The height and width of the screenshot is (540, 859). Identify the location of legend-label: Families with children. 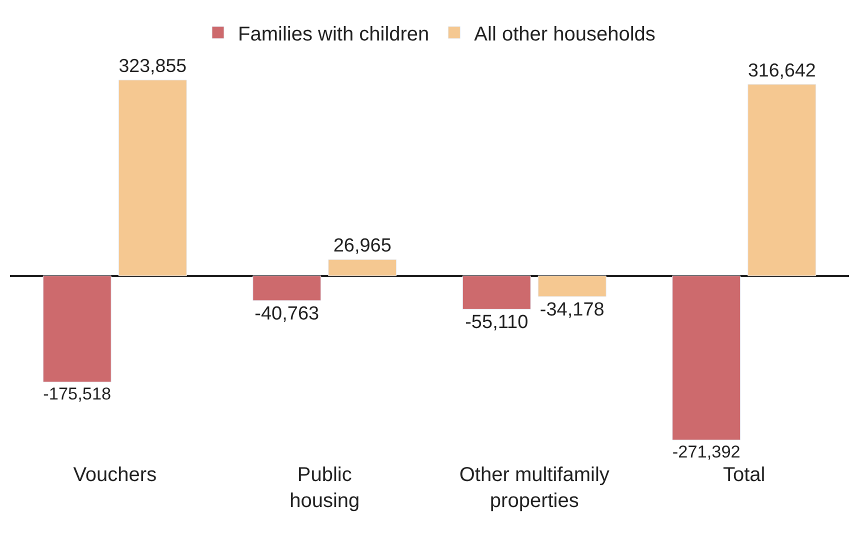
(334, 34).